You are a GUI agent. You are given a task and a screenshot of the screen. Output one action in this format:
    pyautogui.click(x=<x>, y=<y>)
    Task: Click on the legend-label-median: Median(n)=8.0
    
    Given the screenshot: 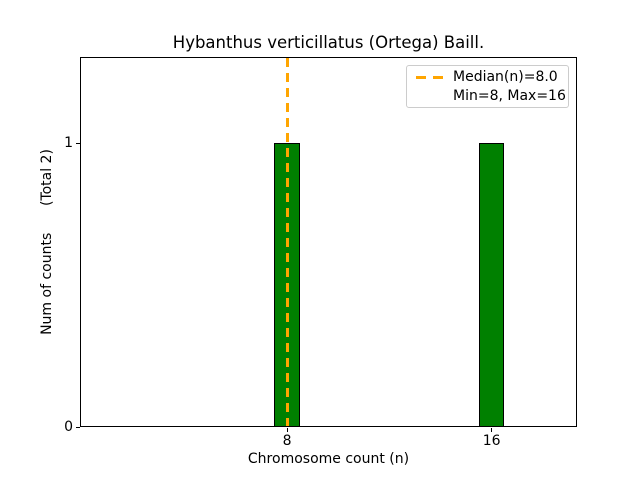 What is the action you would take?
    pyautogui.click(x=505, y=77)
    